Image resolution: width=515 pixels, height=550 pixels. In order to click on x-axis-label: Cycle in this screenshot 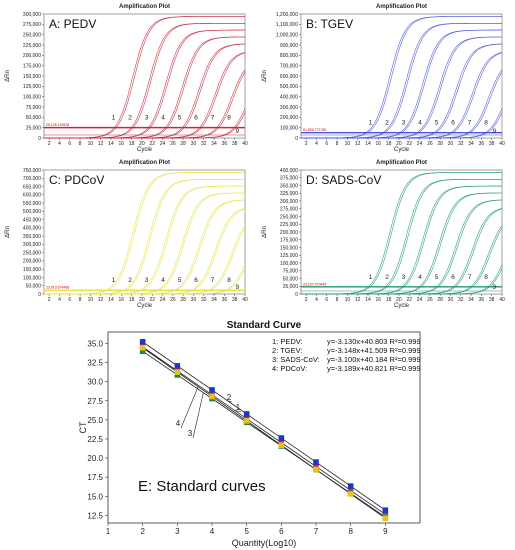, I will do `click(402, 306)`.